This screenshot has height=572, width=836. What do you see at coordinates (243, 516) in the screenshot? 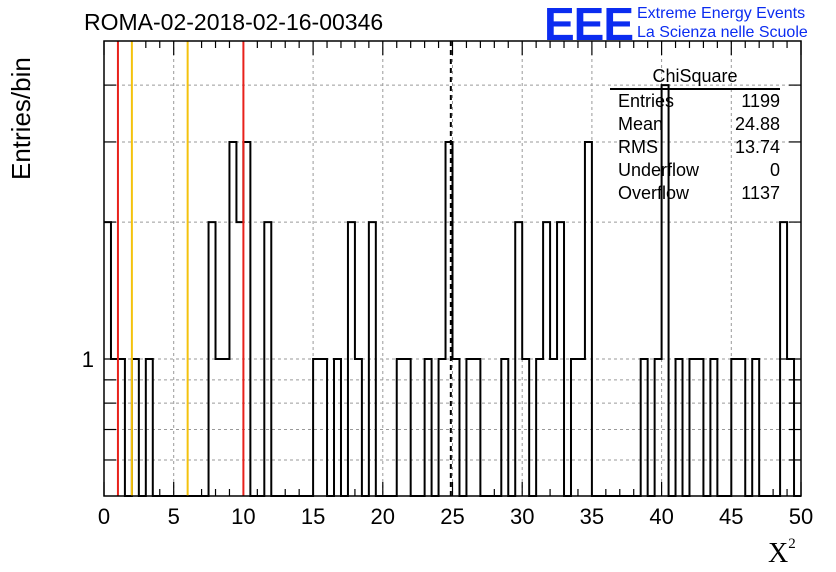
I see `x-tick-label: 10` at bounding box center [243, 516].